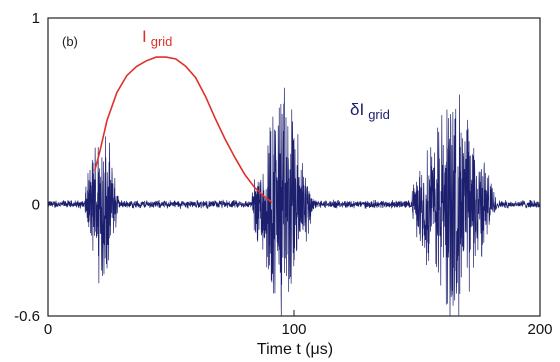 Image resolution: width=560 pixels, height=362 pixels. I want to click on series-label-delta-igrid: δI grid, so click(370, 111).